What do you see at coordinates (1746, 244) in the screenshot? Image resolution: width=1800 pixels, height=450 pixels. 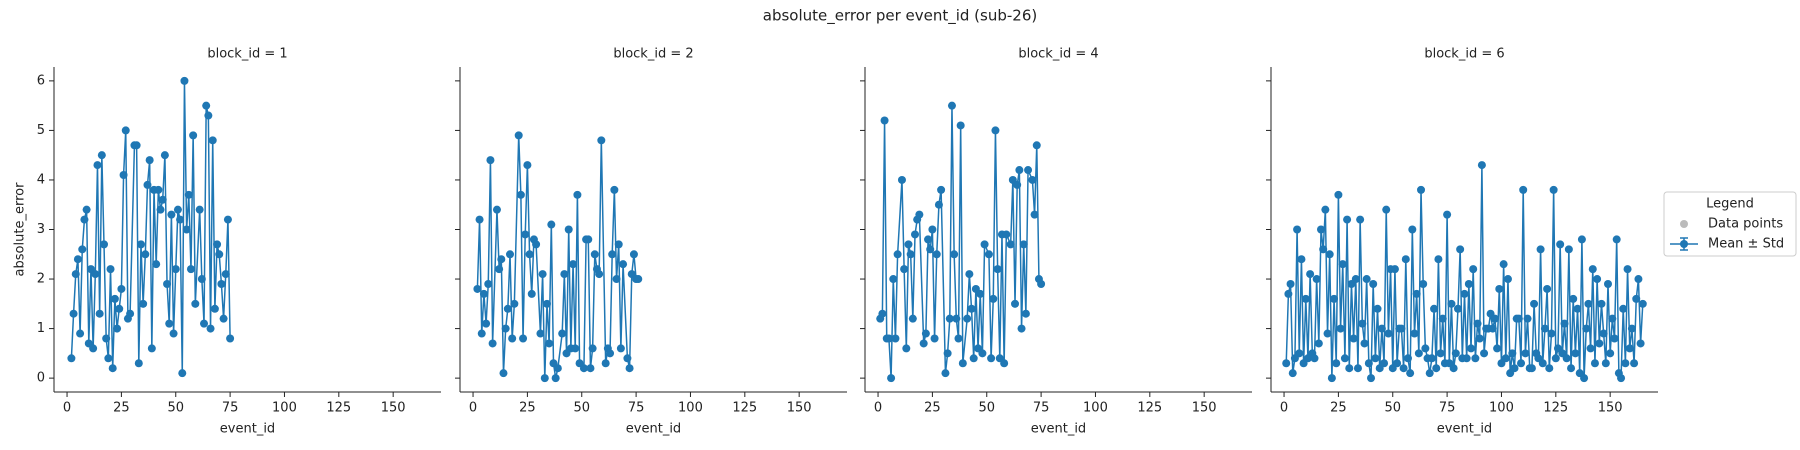 I see `legend-label: Mean ± Std` at bounding box center [1746, 244].